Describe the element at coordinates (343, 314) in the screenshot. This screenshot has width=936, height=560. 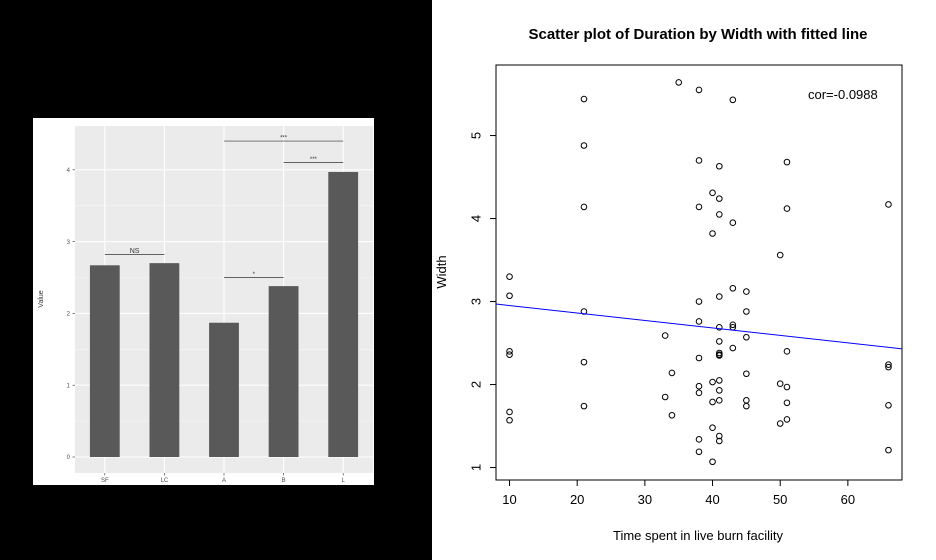
I see `bar-l` at that location.